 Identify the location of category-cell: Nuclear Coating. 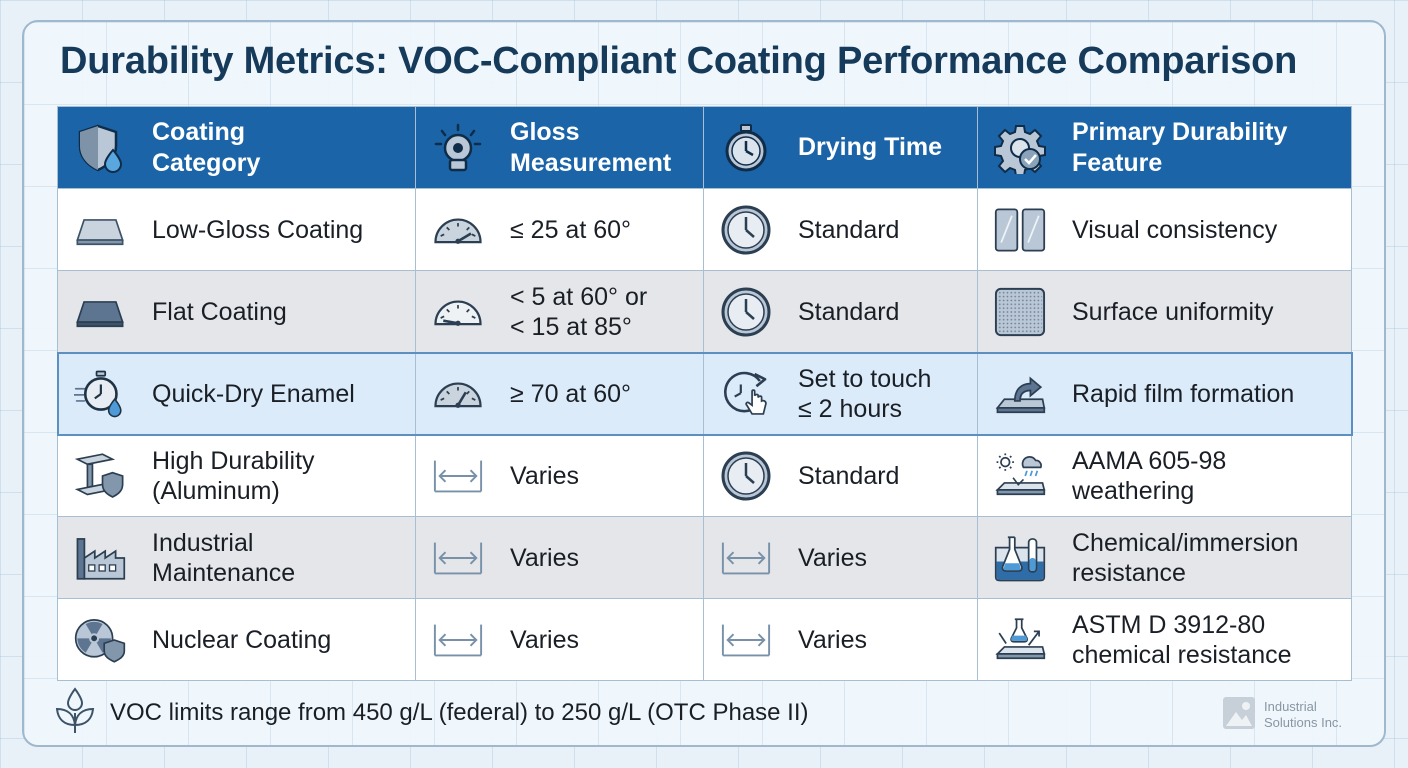
(236, 639).